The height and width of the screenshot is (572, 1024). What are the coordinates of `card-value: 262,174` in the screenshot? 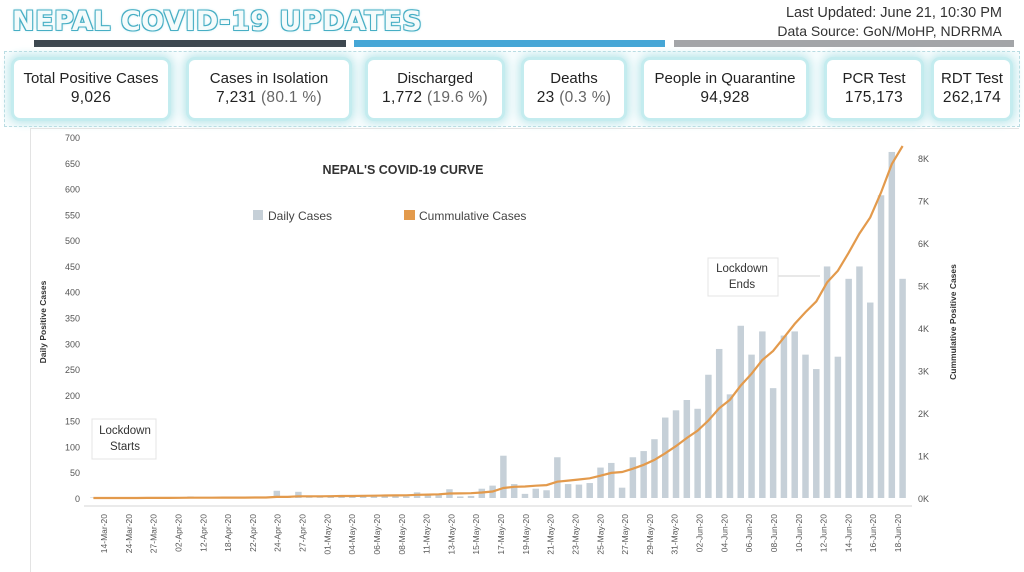 It's located at (972, 97).